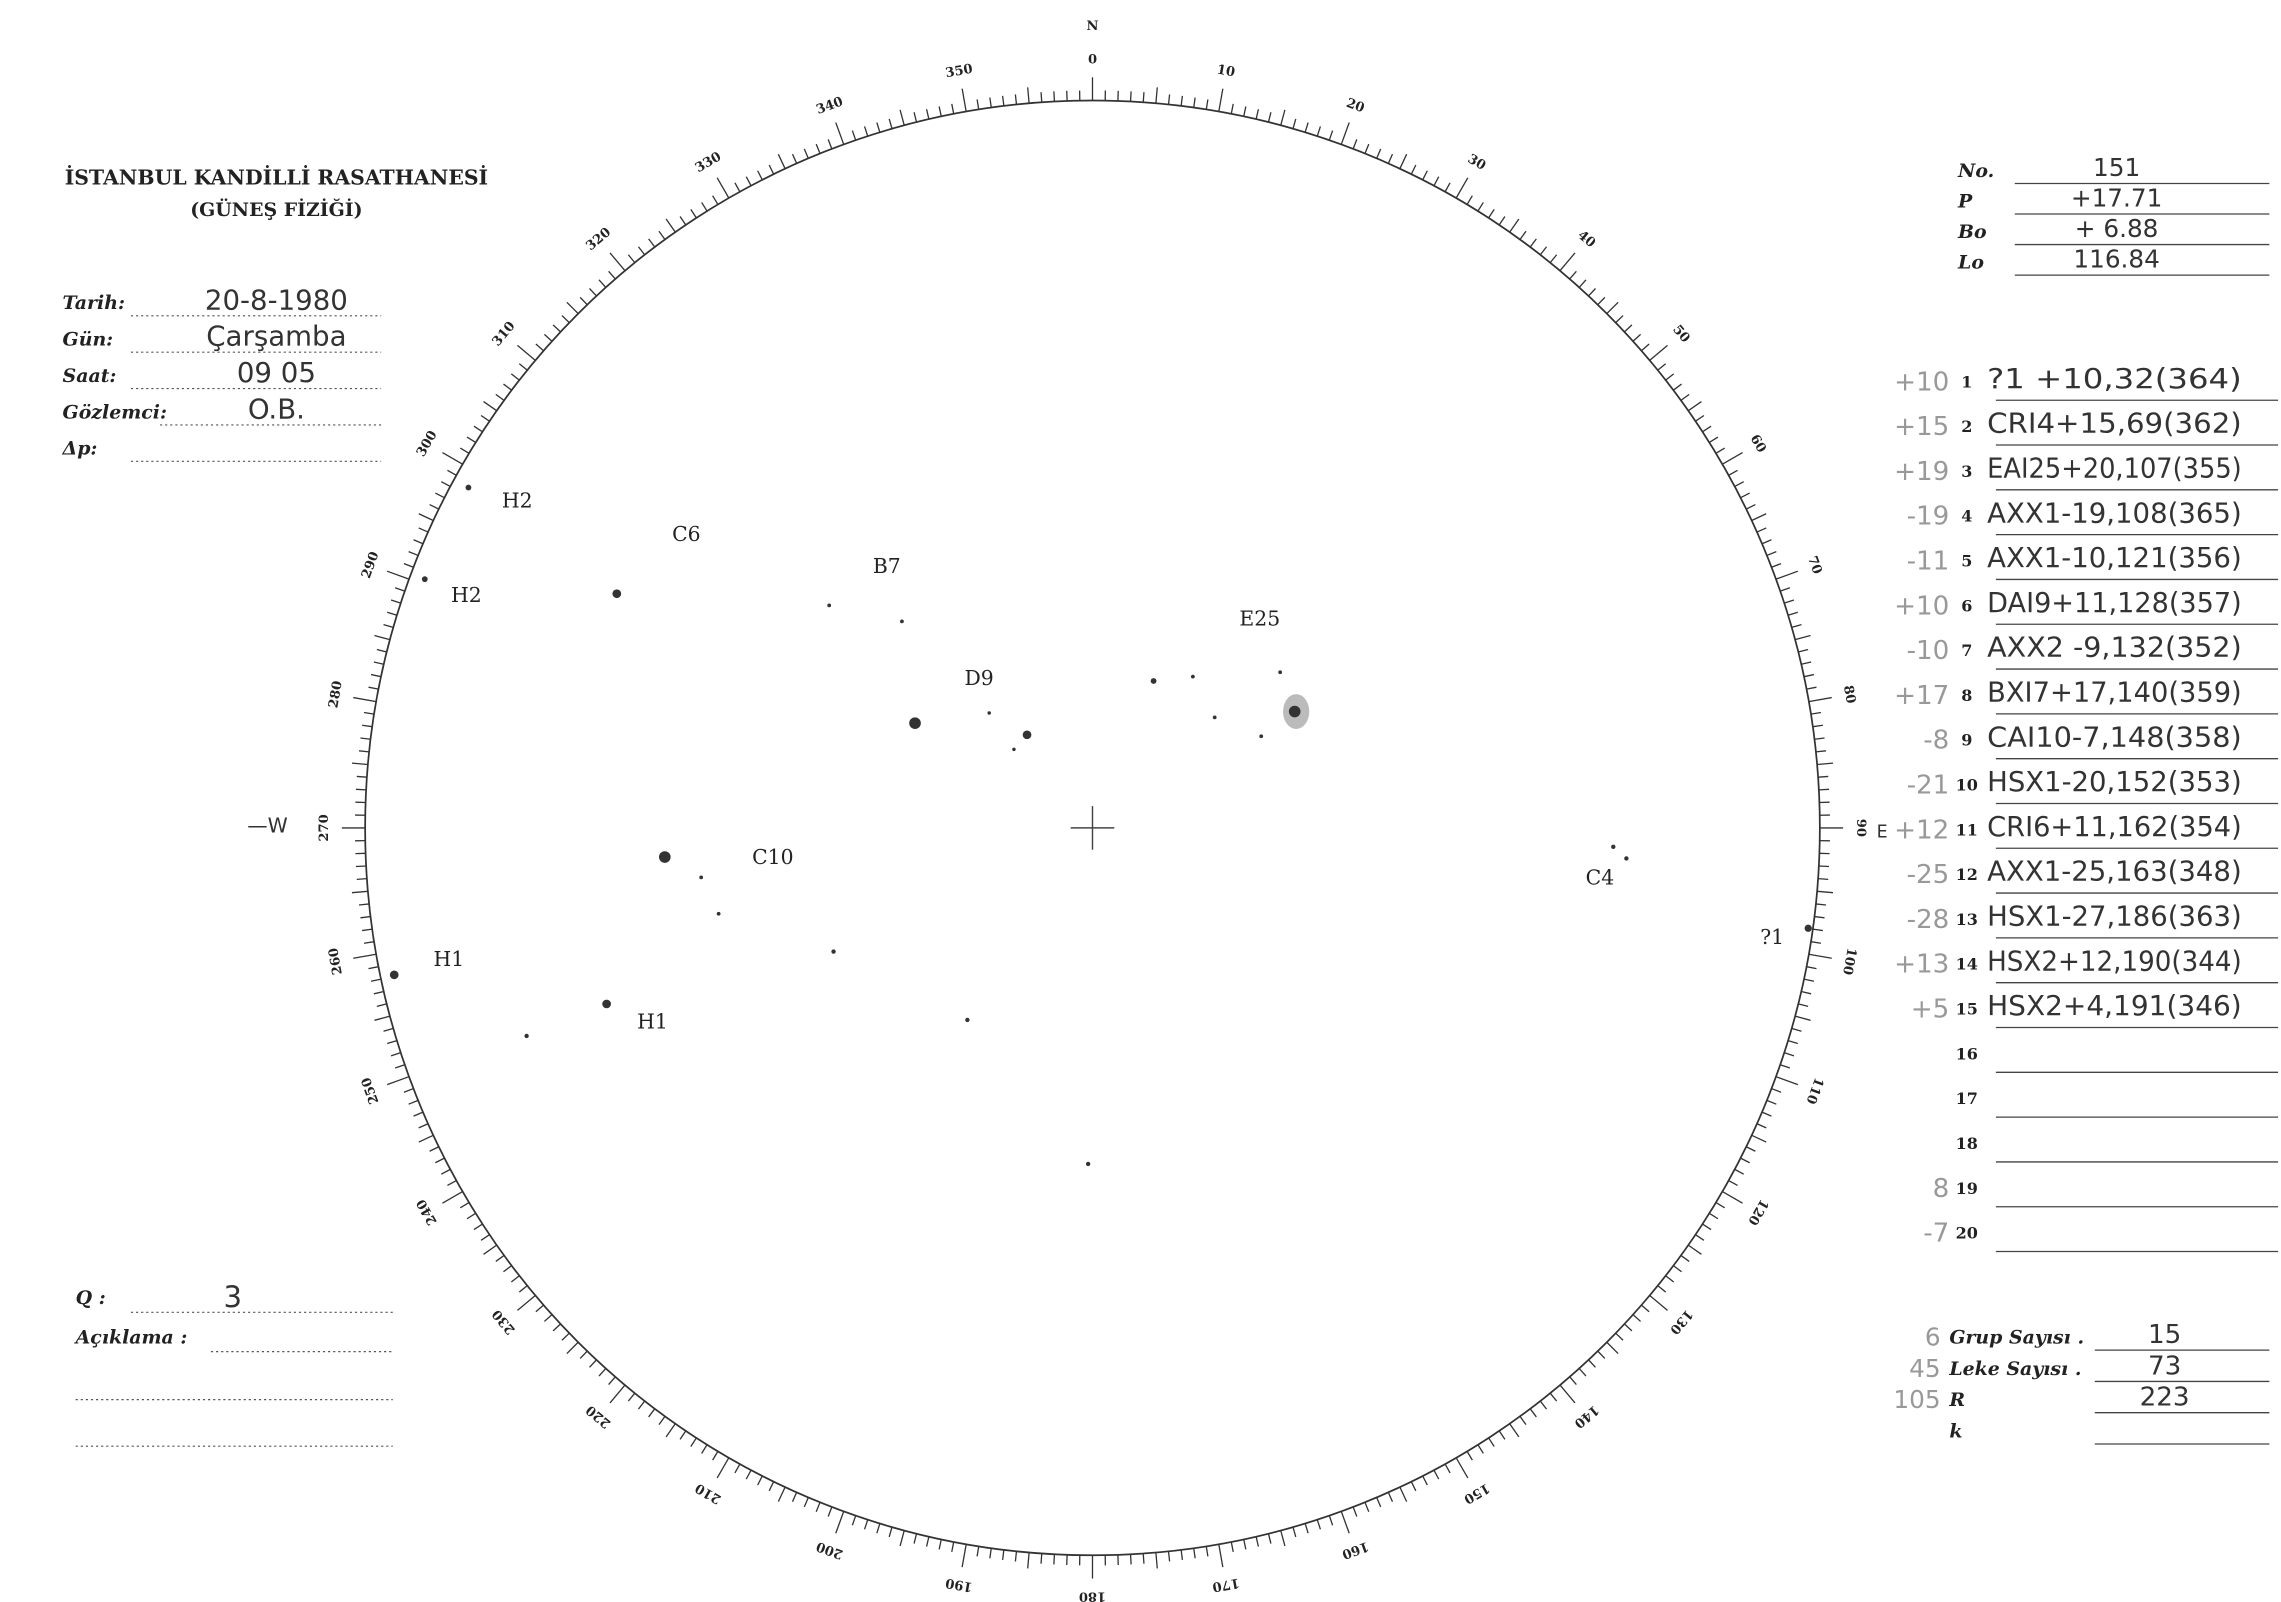 Image resolution: width=2281 pixels, height=1602 pixels. What do you see at coordinates (2114, 467) in the screenshot?
I see `group-entry: EAI25+20,107(355)` at bounding box center [2114, 467].